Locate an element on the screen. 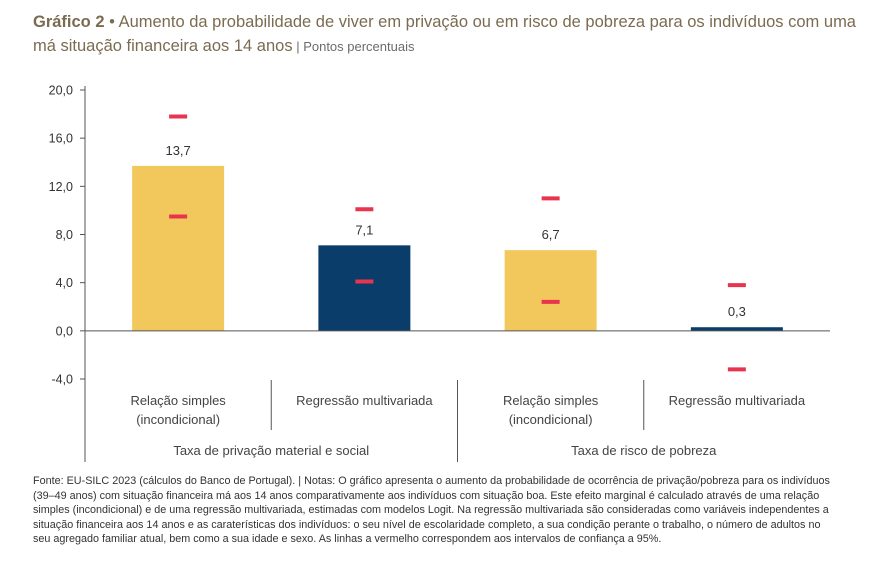 Image resolution: width=886 pixels, height=577 pixels. group-label: Taxa de privação material e social is located at coordinates (271, 450).